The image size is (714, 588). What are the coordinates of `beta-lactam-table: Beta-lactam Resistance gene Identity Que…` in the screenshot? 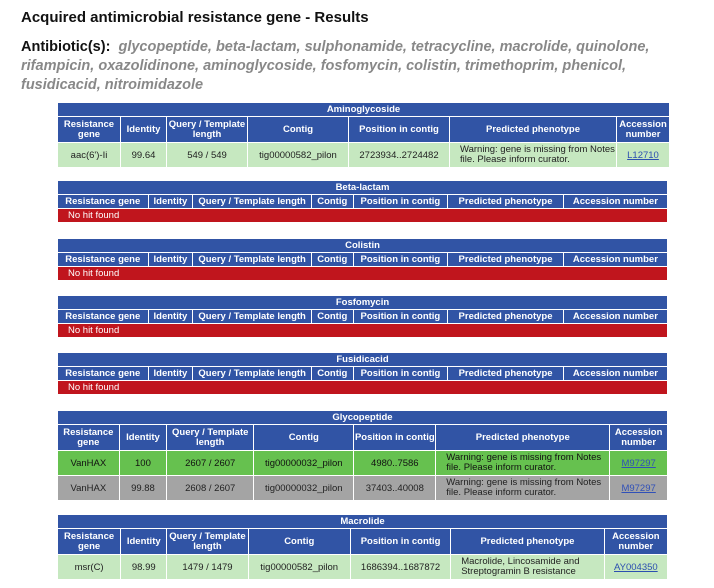 It's located at (362, 201).